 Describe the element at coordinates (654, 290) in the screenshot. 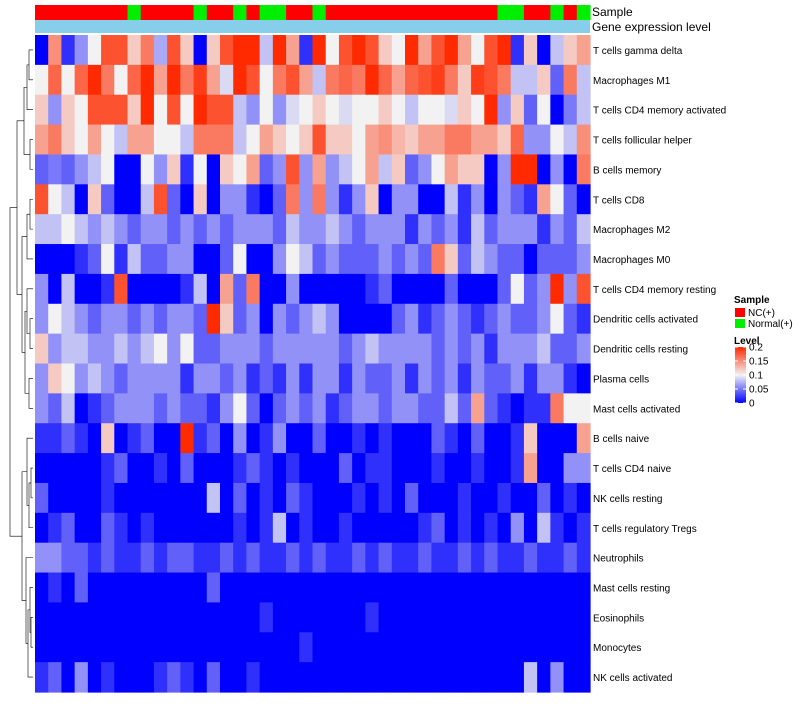

I see `row-label: T cells CD4 memory resting` at that location.